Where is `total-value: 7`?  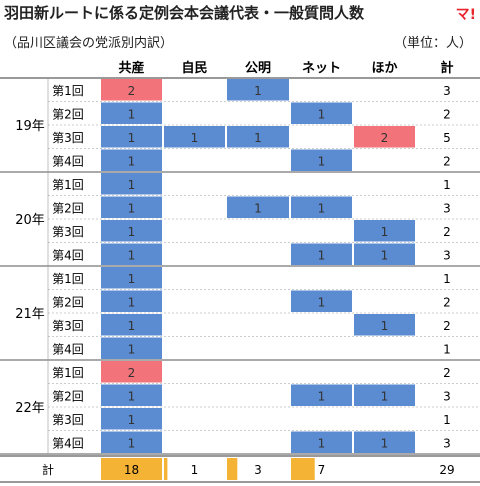
total-value: 7 is located at coordinates (322, 470).